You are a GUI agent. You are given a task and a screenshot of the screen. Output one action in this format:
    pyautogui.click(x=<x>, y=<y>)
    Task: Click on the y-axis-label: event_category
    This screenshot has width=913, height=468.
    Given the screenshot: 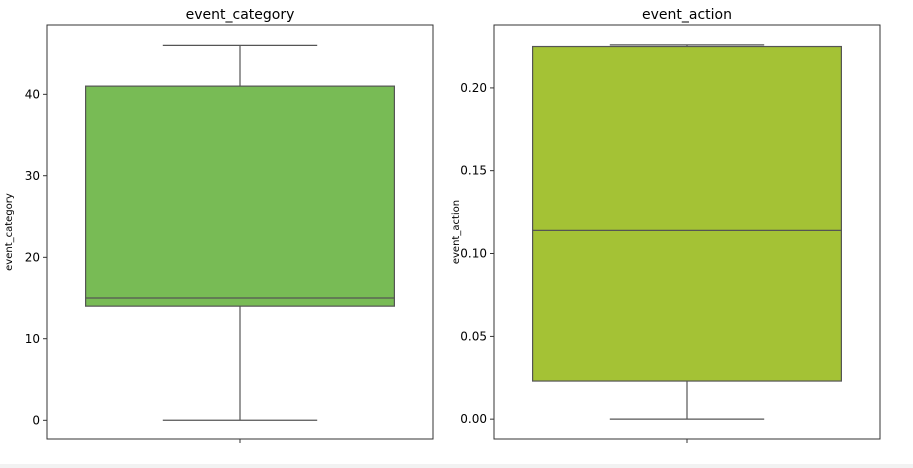 What is the action you would take?
    pyautogui.click(x=9, y=232)
    